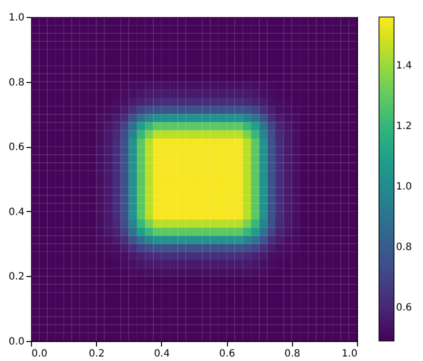  What do you see at coordinates (162, 354) in the screenshot?
I see `x-tick-label: 0.4` at bounding box center [162, 354].